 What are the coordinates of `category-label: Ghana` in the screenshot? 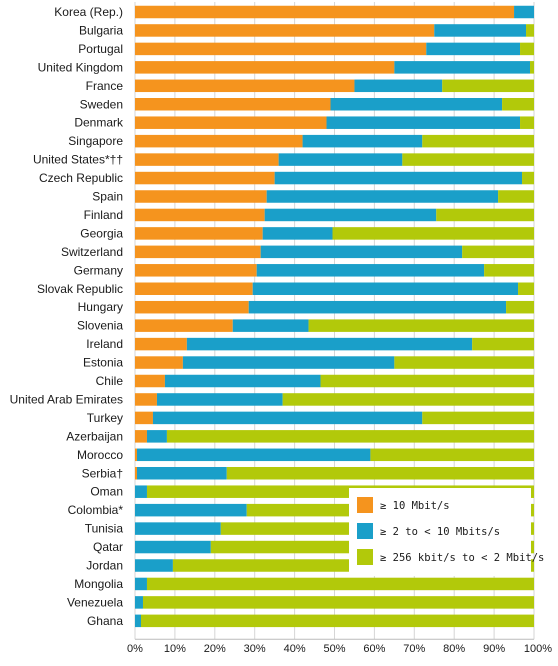 It's located at (105, 621).